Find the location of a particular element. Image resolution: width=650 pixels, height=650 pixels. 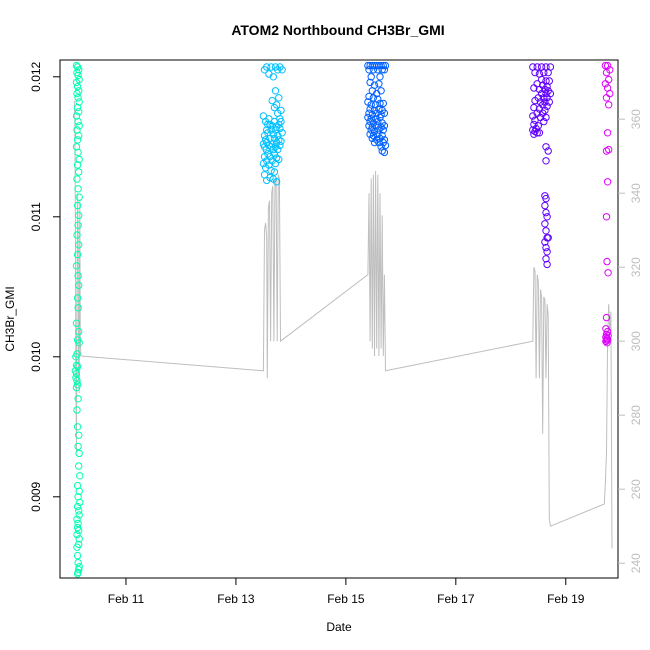

y-tick-label: 0.012 is located at coordinates (36, 76).